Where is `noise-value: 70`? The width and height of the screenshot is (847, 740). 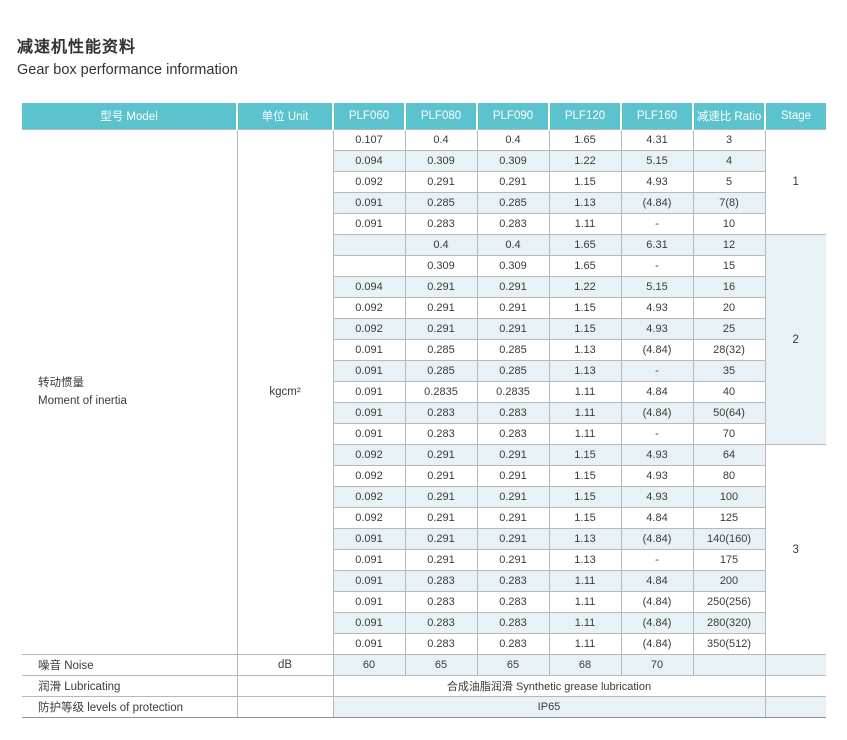
noise-value: 70 is located at coordinates (657, 665).